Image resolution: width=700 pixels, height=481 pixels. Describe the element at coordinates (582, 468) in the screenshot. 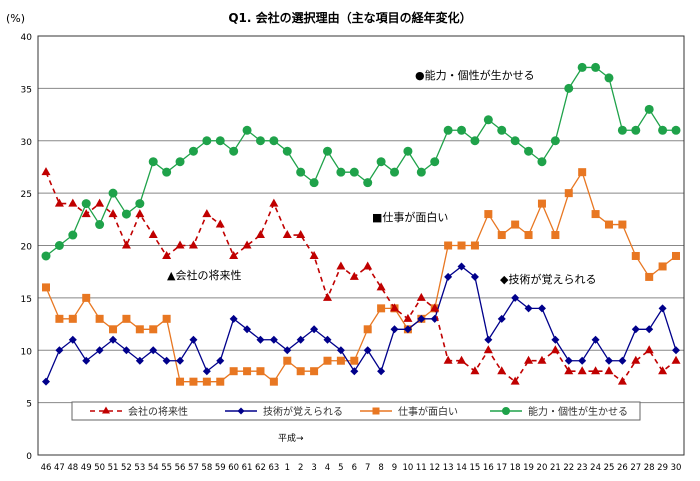

I see `x-tick-label: 23` at that location.